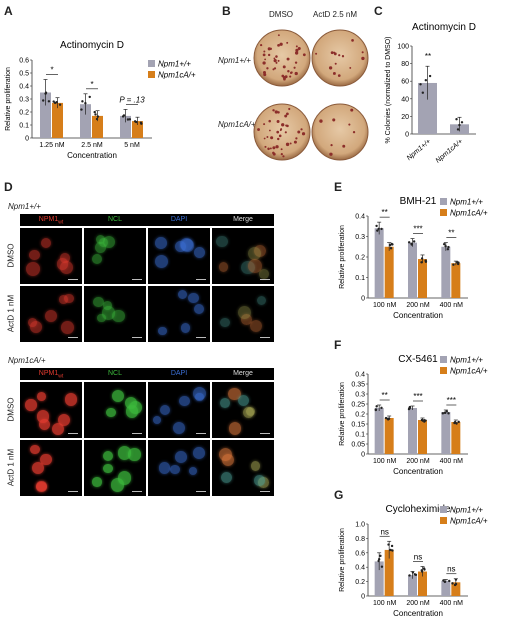  What do you see at coordinates (443, 359) in the screenshot?
I see `legend-swatch-wt` at bounding box center [443, 359].